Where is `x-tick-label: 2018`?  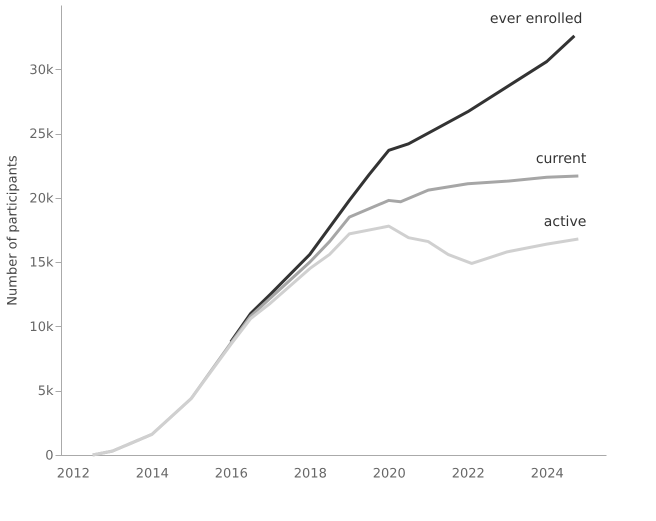 x-tick-label: 2018 is located at coordinates (310, 474).